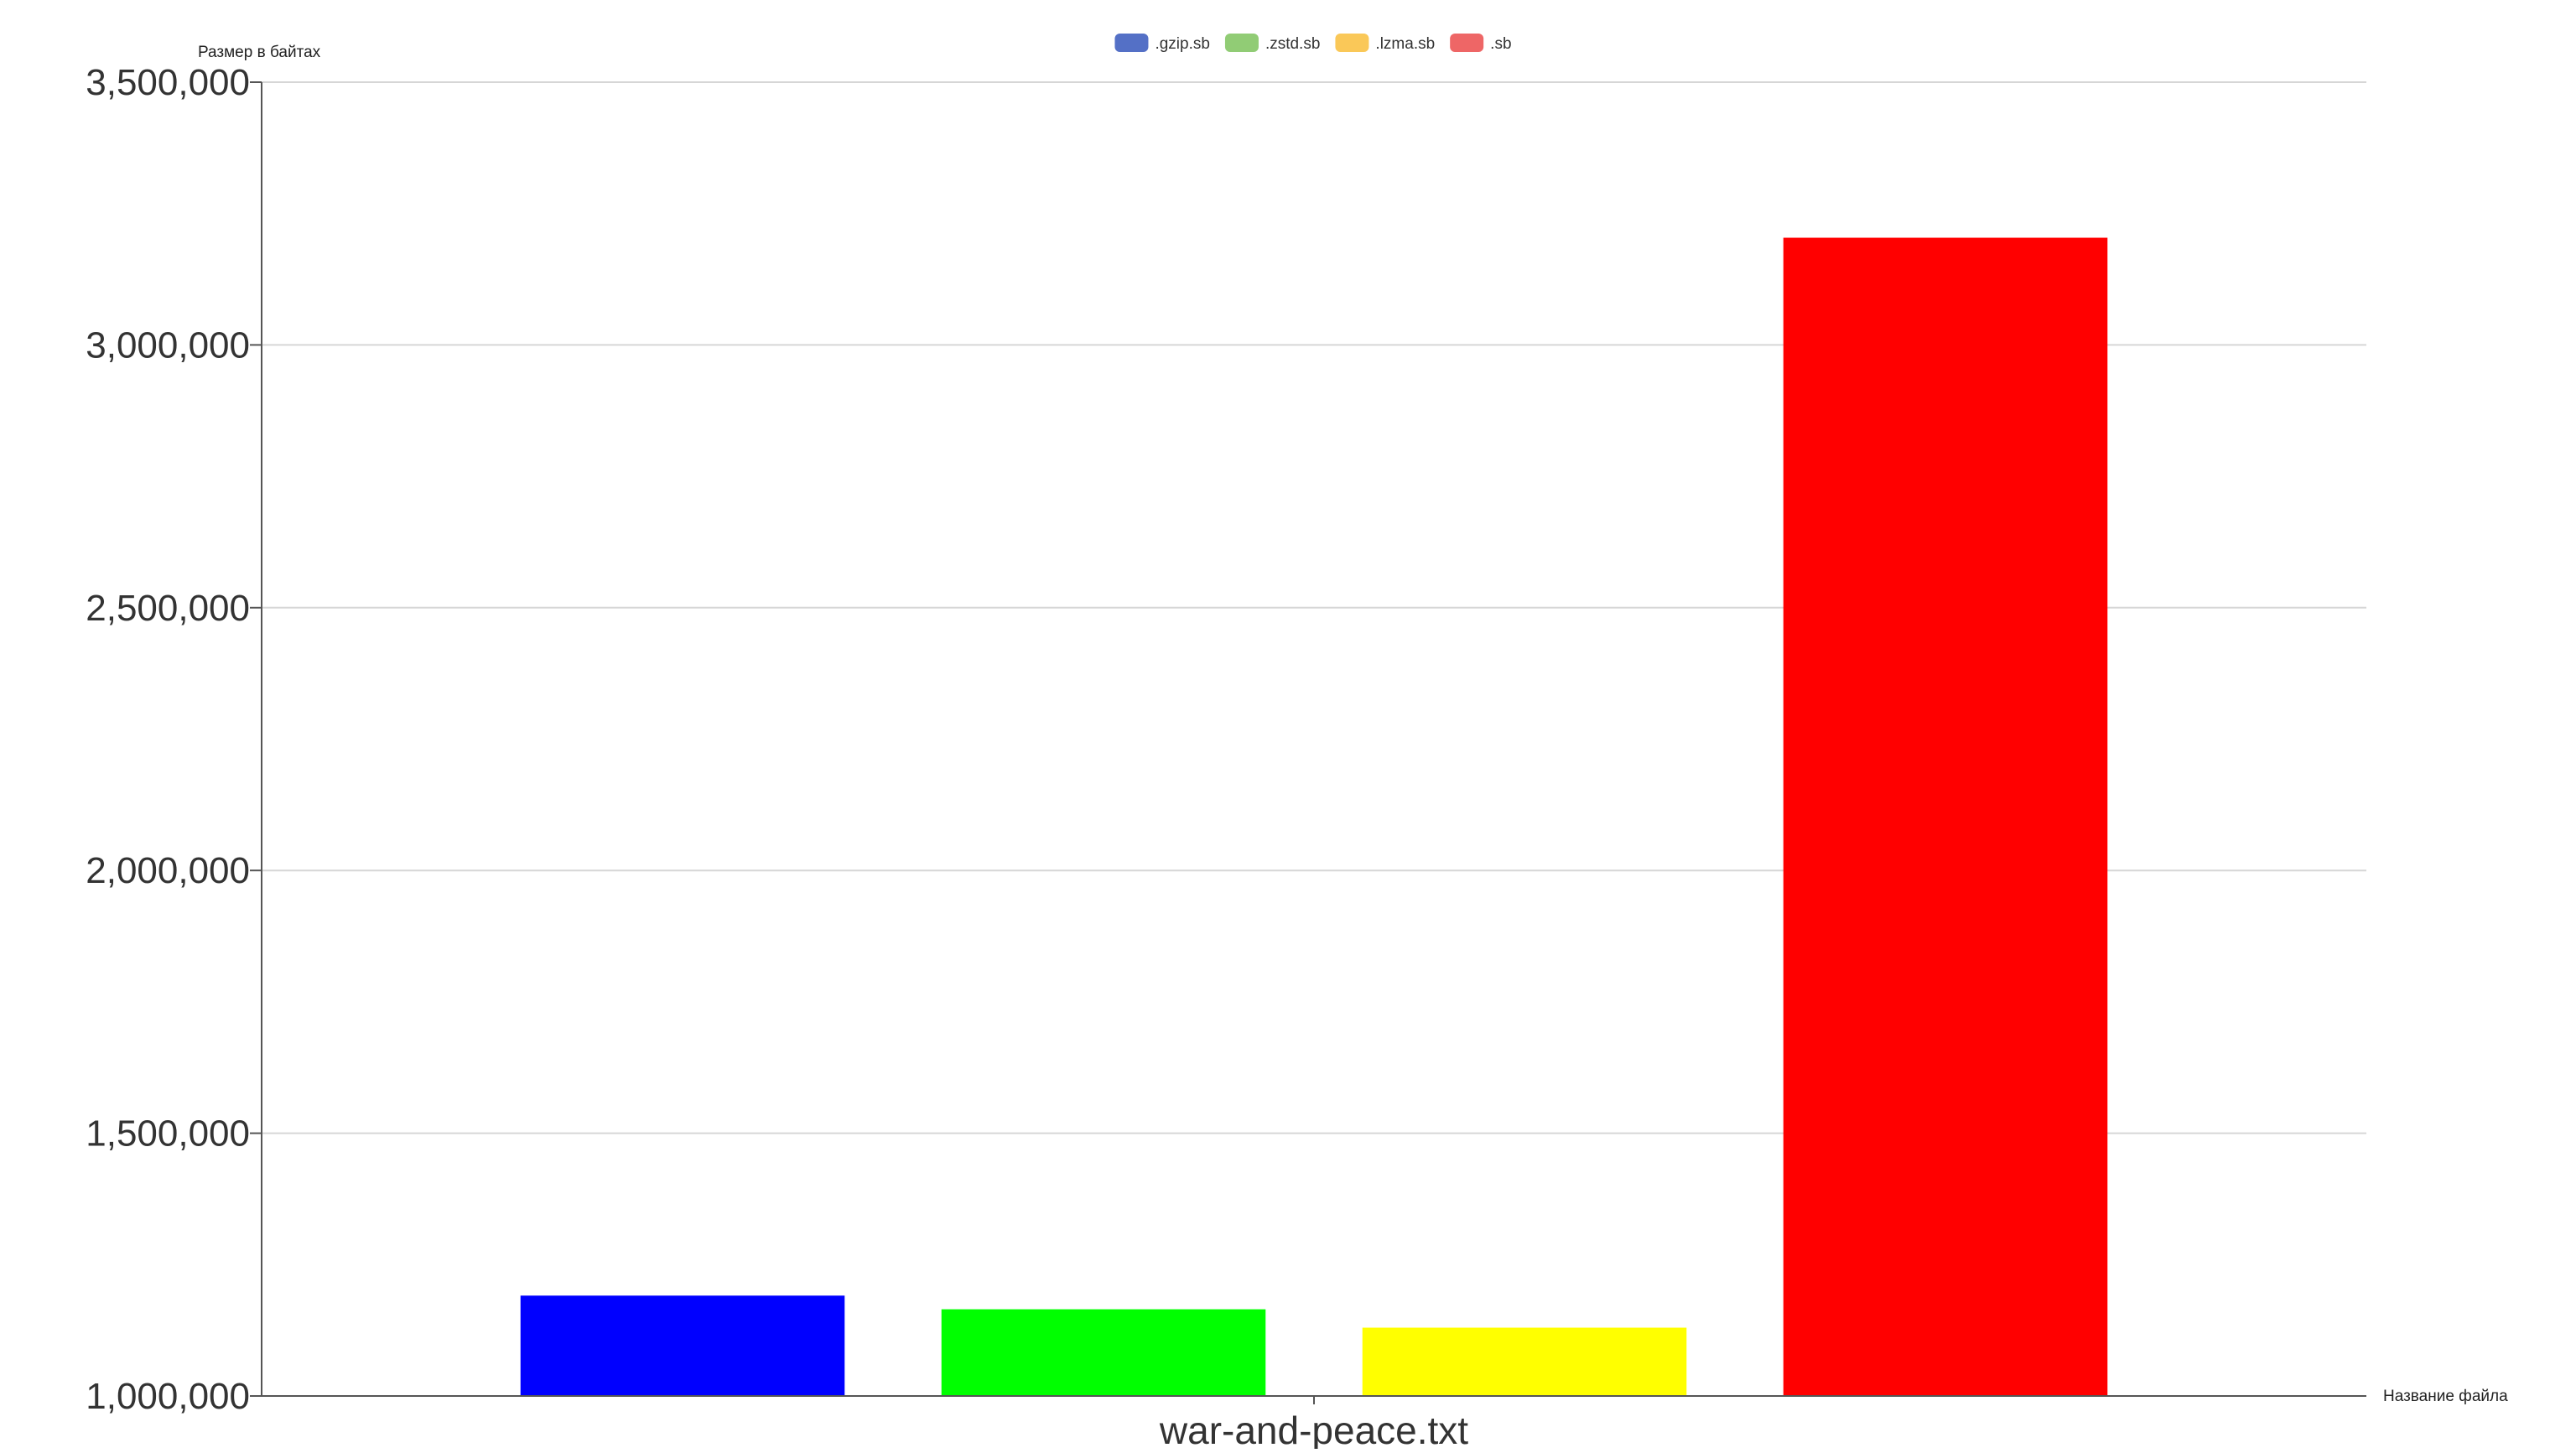  Describe the element at coordinates (1946, 816) in the screenshot. I see `bar-sb` at that location.